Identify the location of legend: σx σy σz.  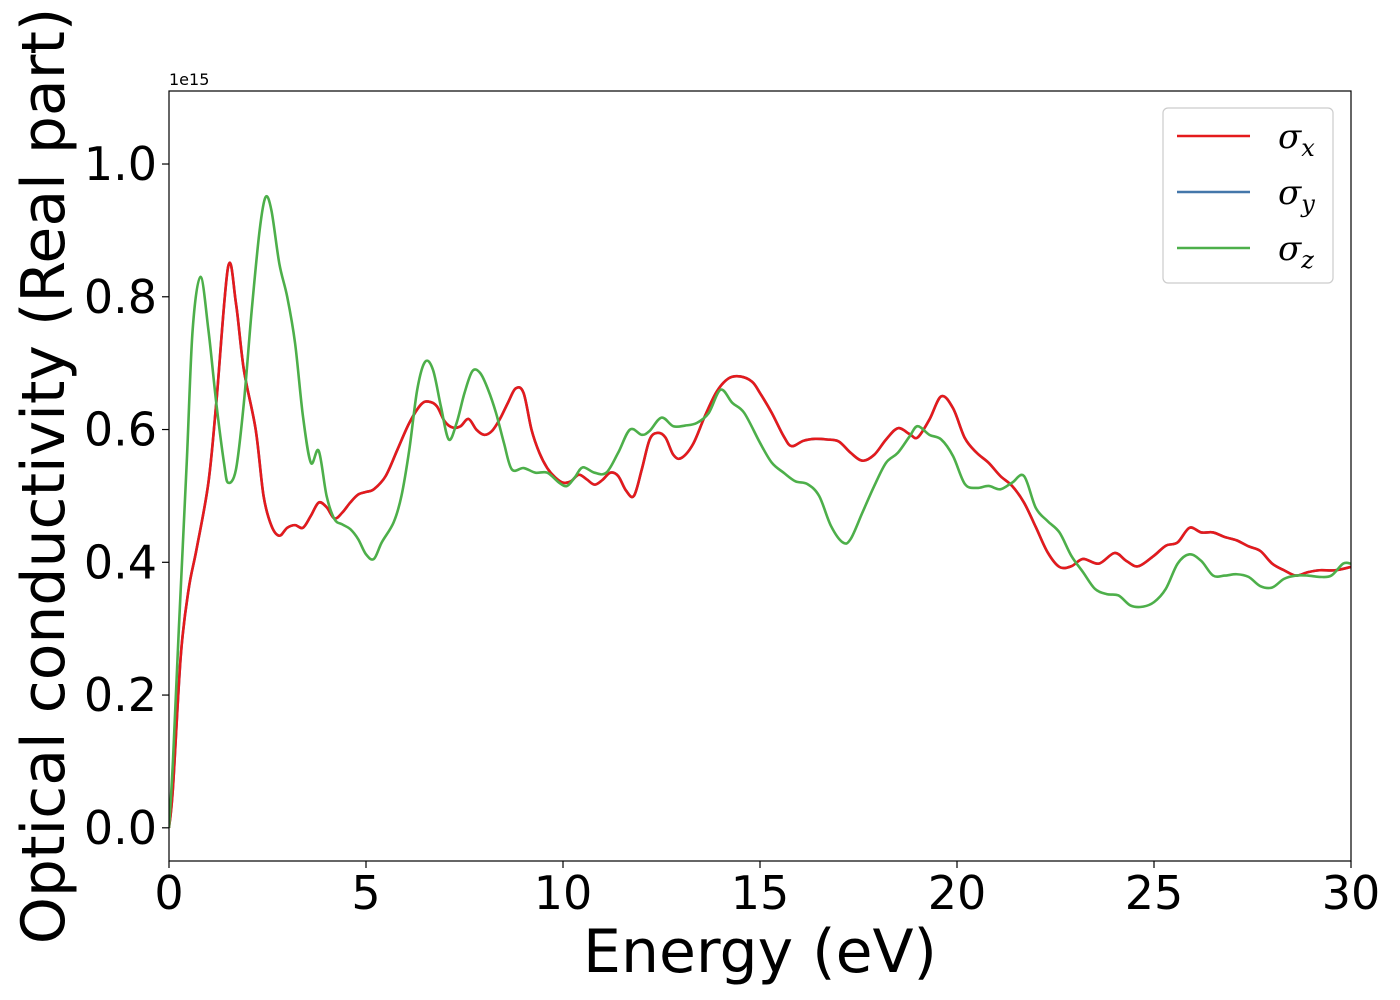
(1248, 195).